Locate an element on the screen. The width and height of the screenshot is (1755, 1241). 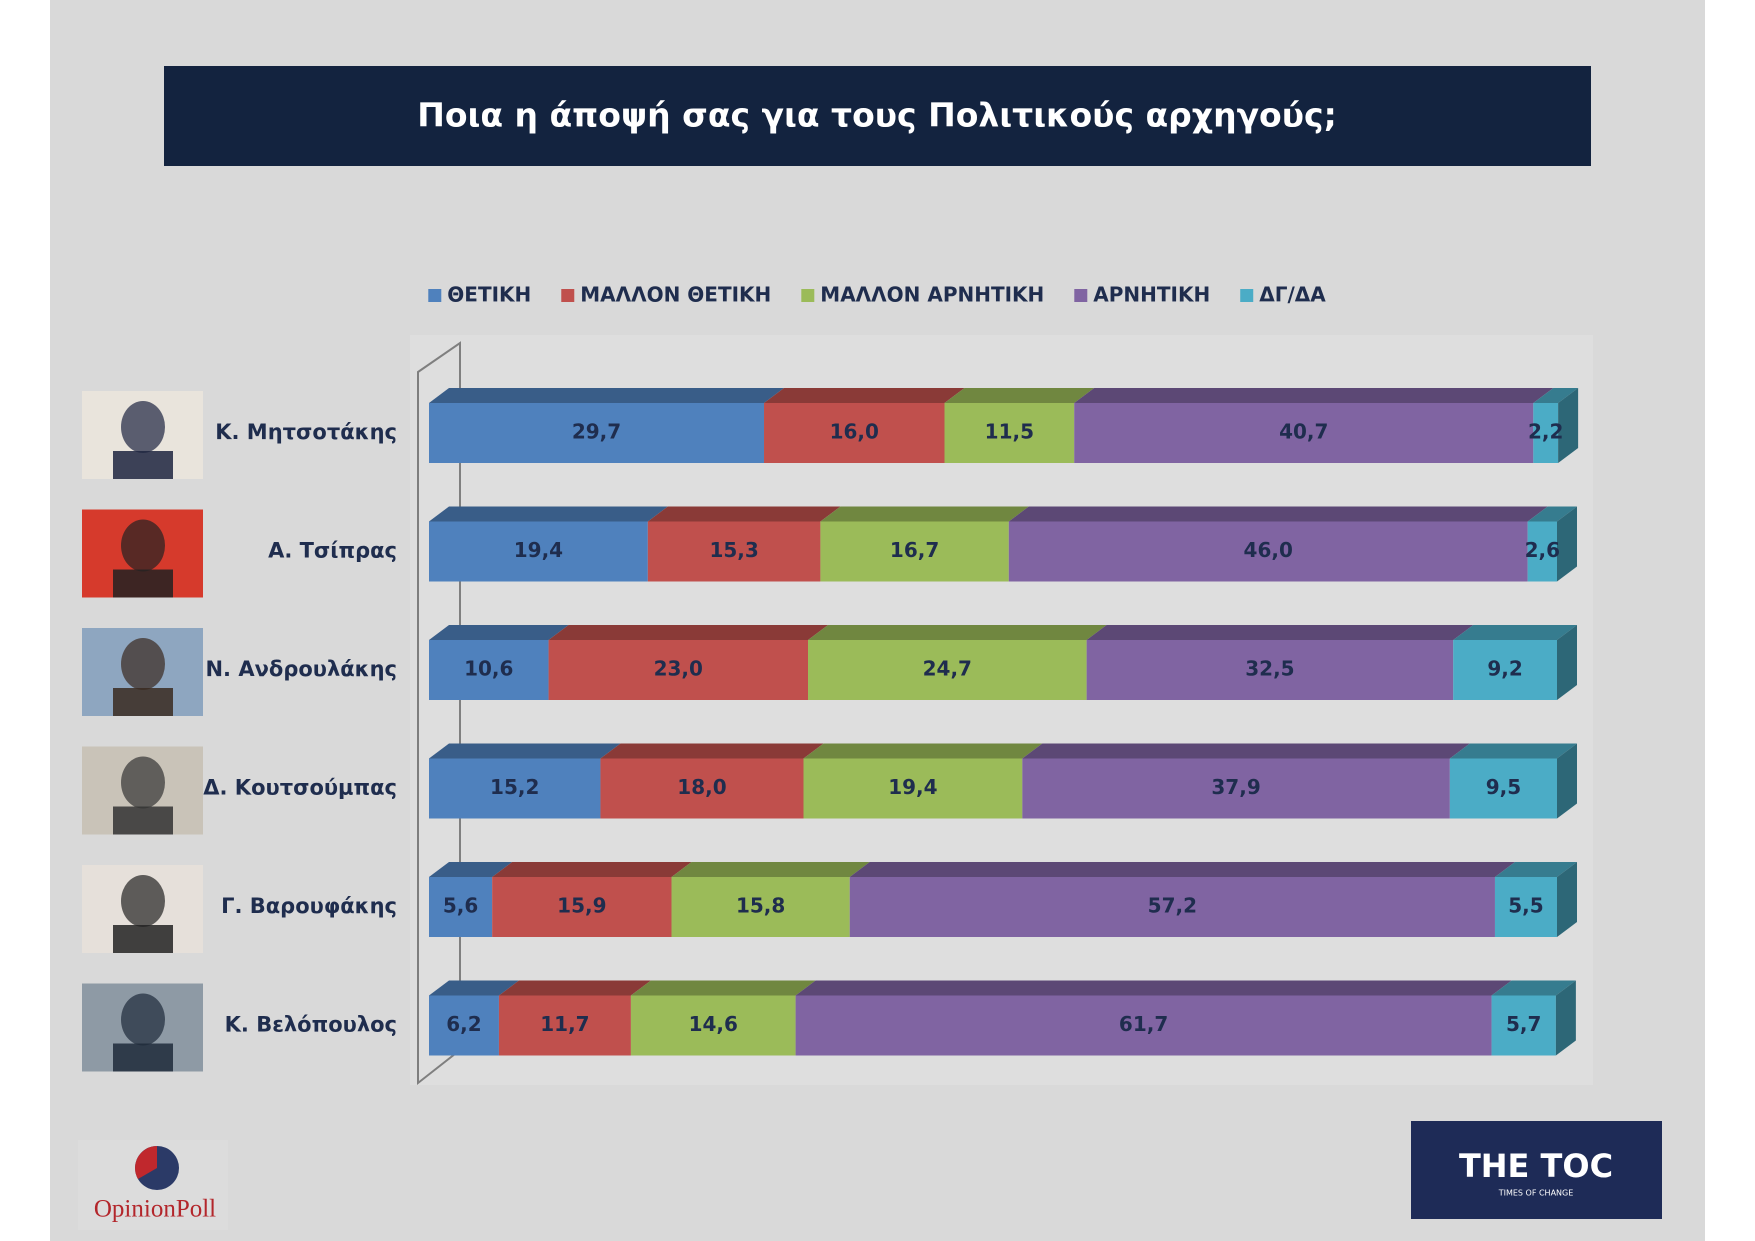
value-label: 57,2 is located at coordinates (1172, 906).